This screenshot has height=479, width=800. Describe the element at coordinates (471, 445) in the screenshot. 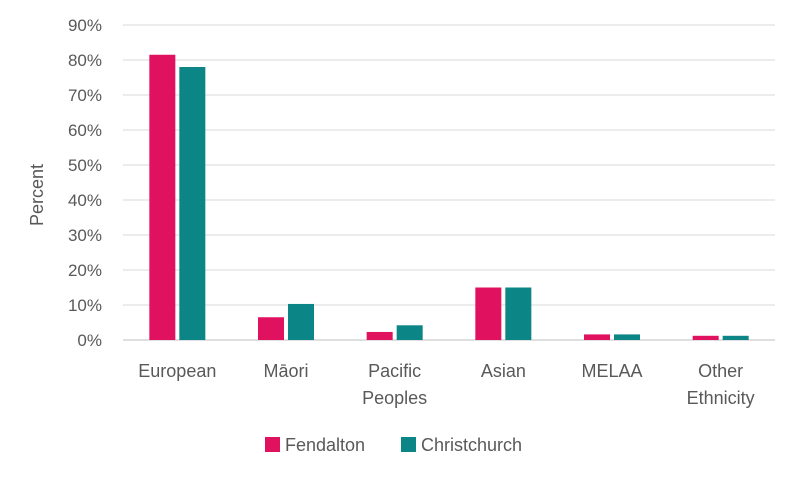

I see `legend-label-christchurch: Christchurch` at that location.